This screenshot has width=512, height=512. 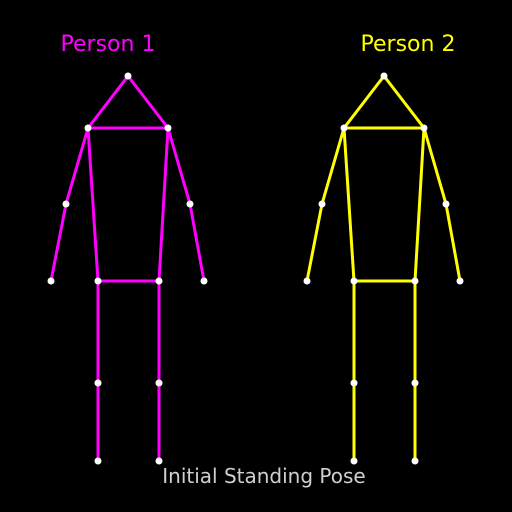 What do you see at coordinates (108, 44) in the screenshot?
I see `person-1-label: Person 1` at bounding box center [108, 44].